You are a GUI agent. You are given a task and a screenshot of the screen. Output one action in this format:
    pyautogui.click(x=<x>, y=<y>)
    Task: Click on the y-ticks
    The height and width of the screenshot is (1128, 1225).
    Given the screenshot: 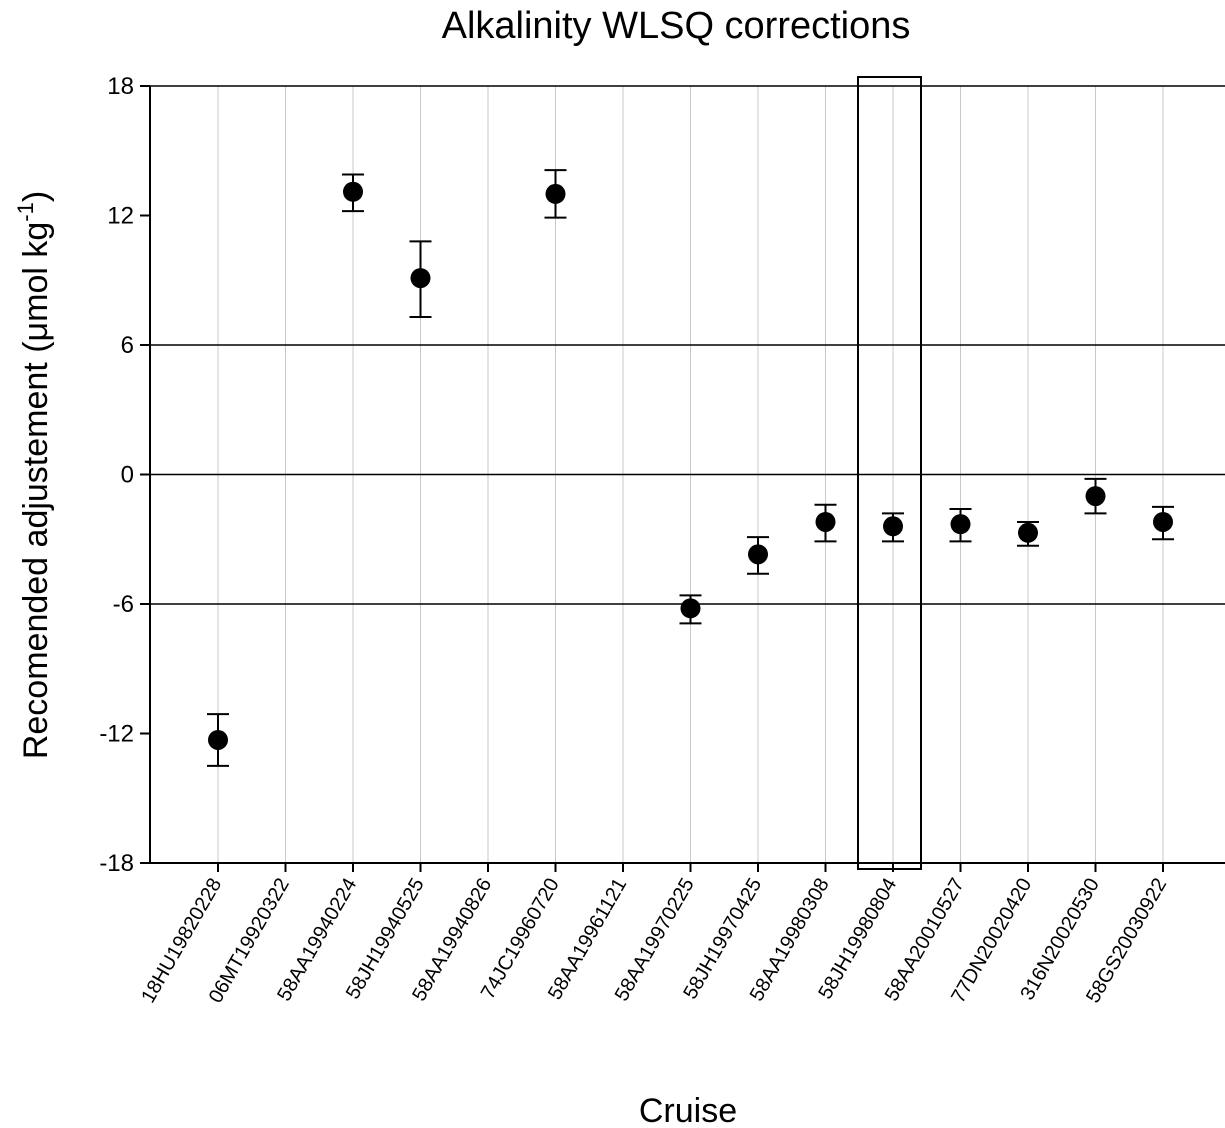 What is the action you would take?
    pyautogui.click(x=145, y=474)
    